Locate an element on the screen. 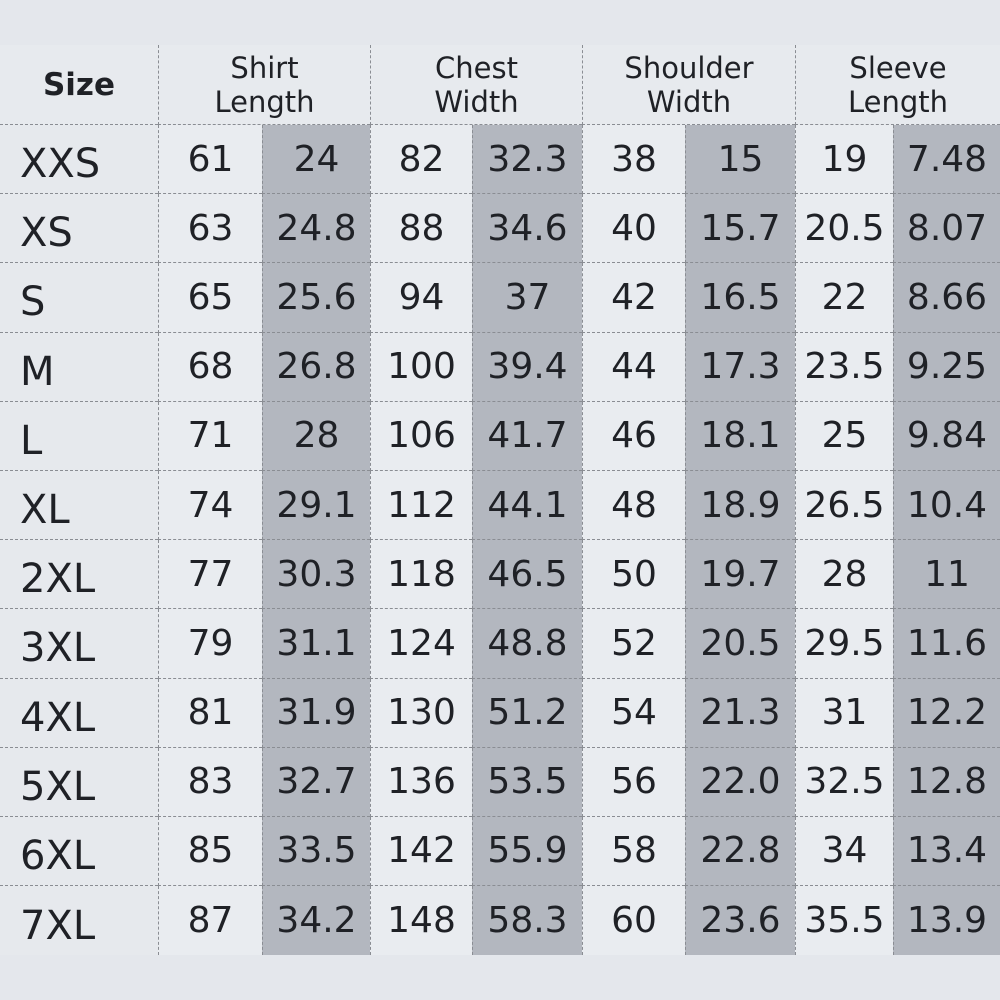  inch-value-cell: 24 is located at coordinates (316, 160).